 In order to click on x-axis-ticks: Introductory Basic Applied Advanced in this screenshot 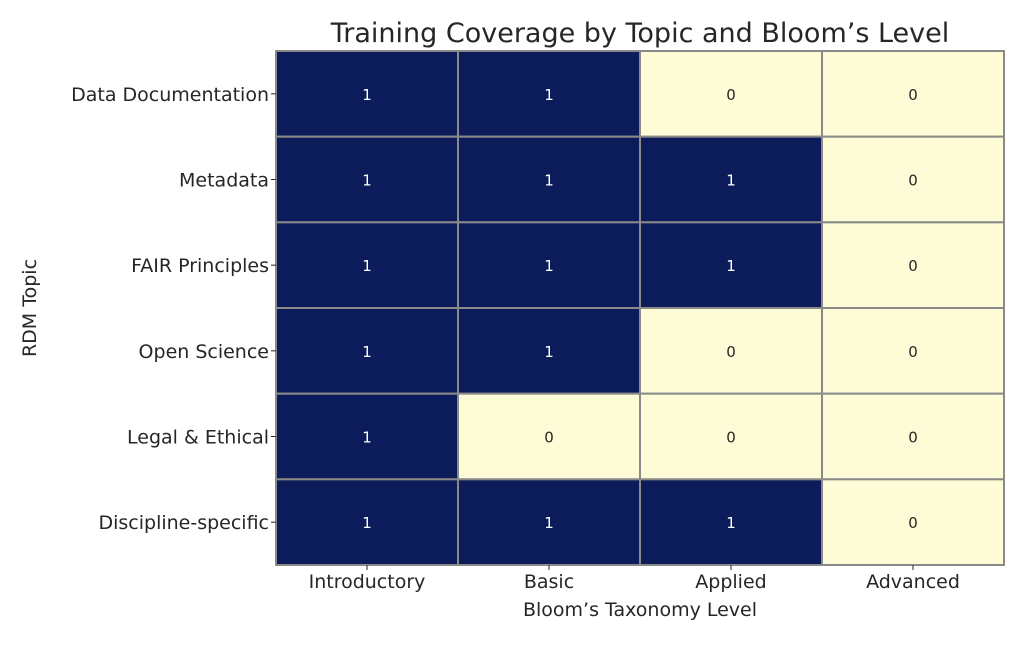, I will do `click(634, 579)`.